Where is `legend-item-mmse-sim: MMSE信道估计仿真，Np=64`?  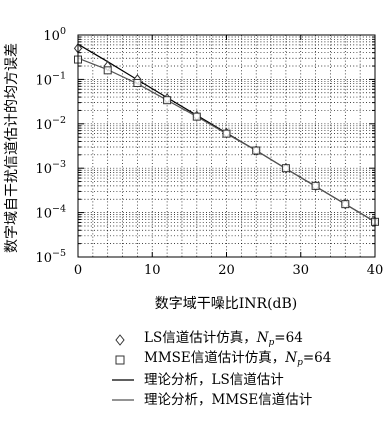 legend-item-mmse-sim: MMSE信道估计仿真，Np=64 is located at coordinates (221, 360).